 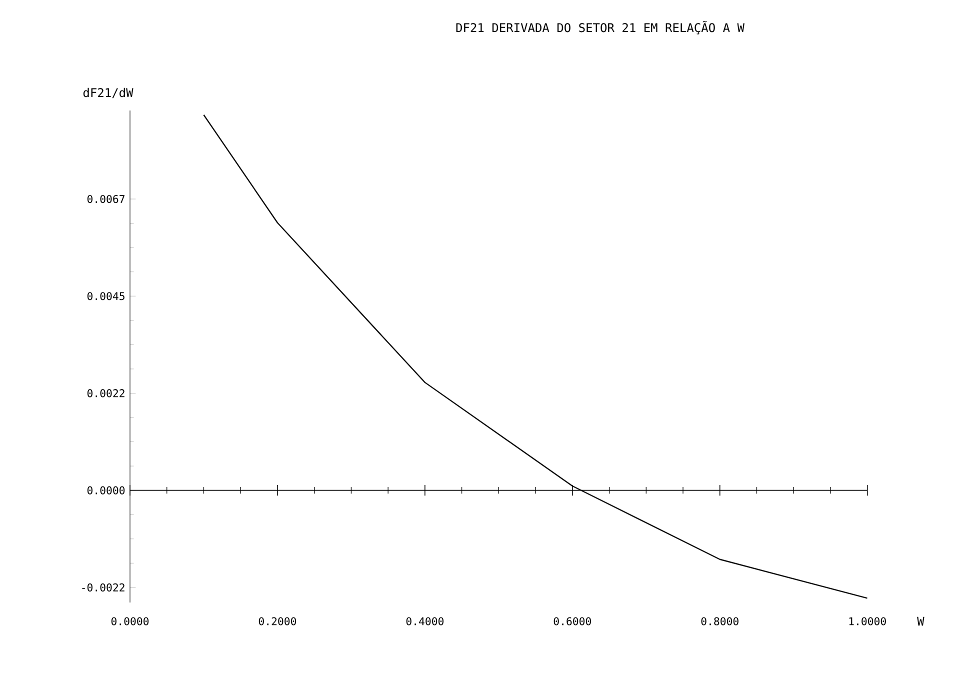 I want to click on x-tick-label: 0.8000, so click(x=719, y=621).